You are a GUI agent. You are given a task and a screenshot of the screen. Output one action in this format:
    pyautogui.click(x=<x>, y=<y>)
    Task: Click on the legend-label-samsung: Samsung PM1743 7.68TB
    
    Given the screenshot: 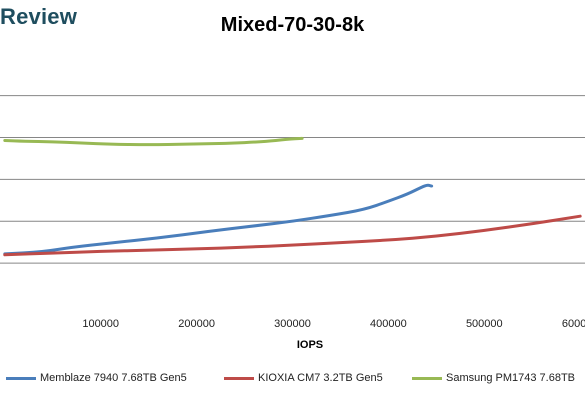 What is the action you would take?
    pyautogui.click(x=511, y=378)
    